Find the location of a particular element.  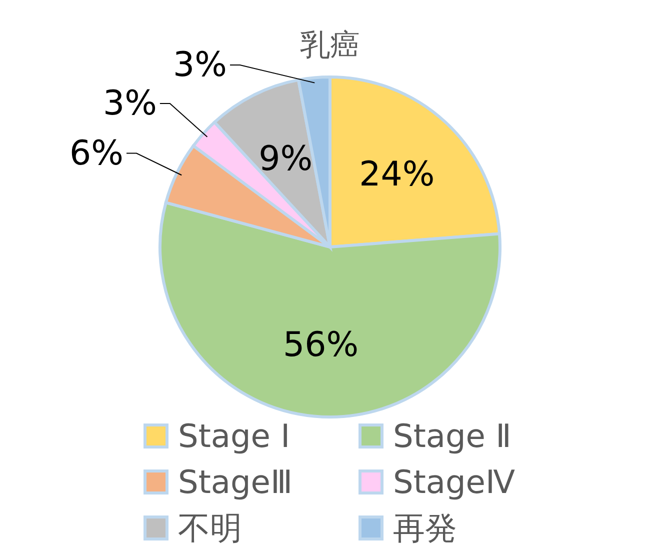

legend-label: Stage Ⅰ is located at coordinates (234, 436).